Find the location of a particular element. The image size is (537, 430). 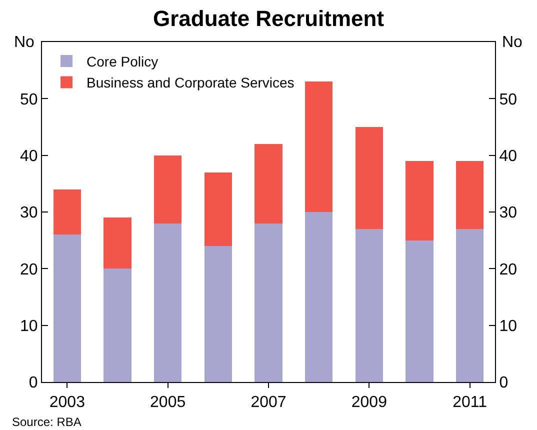

y2-tick-label: 50 is located at coordinates (508, 99).